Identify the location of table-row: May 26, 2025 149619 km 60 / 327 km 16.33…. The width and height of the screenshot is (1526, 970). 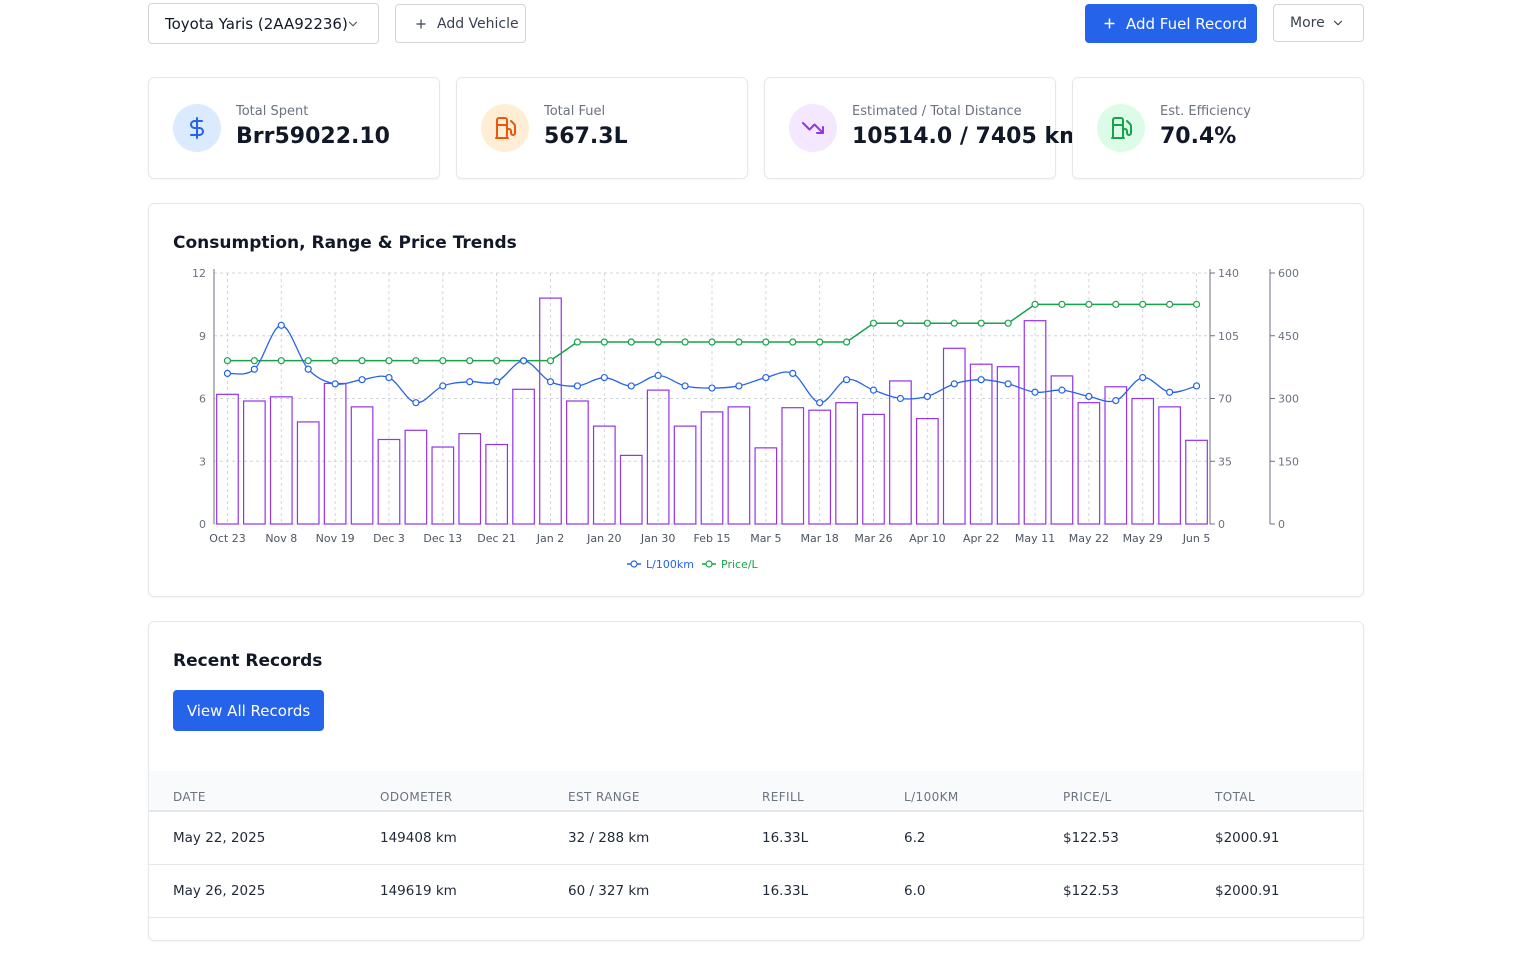
(756, 890).